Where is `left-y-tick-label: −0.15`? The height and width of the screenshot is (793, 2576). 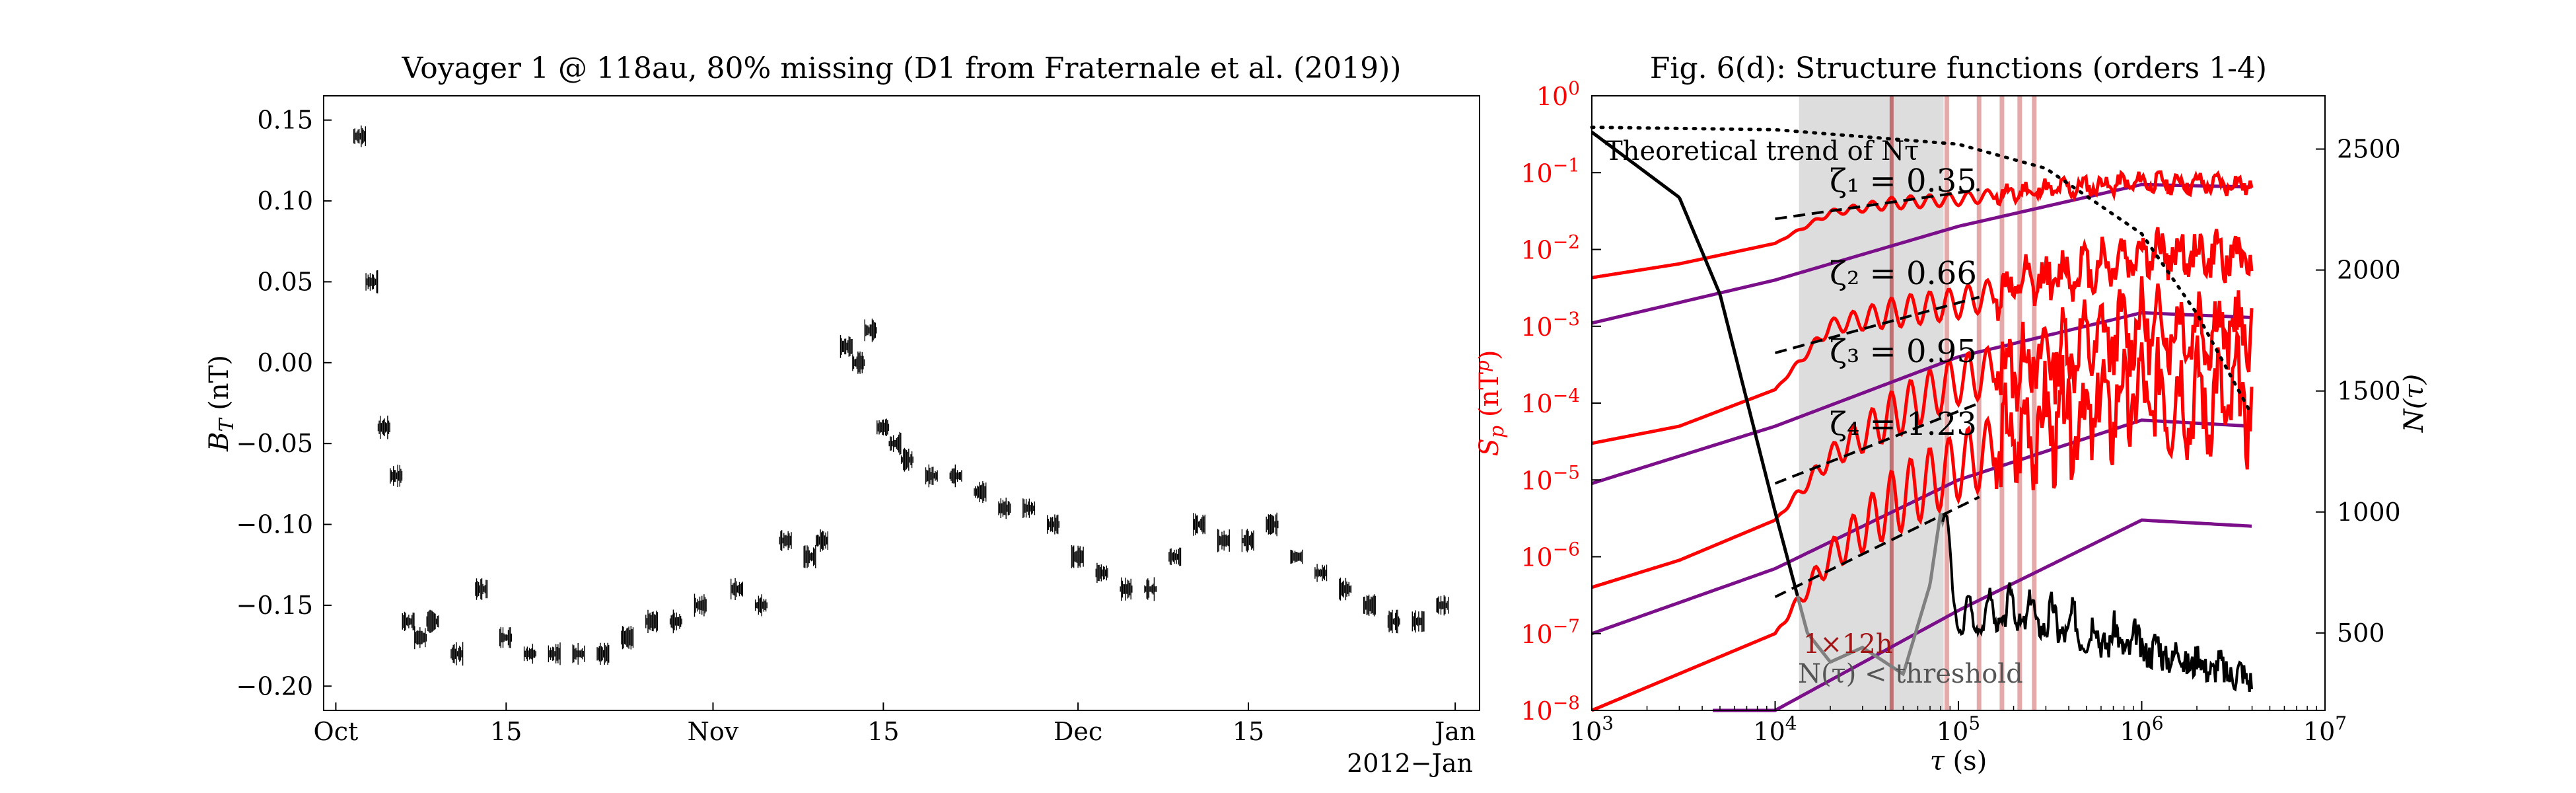
left-y-tick-label: −0.15 is located at coordinates (274, 605).